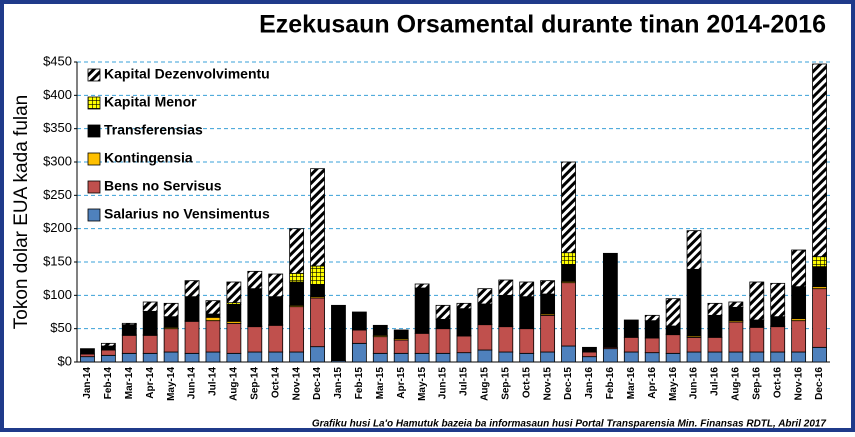 The image size is (855, 437). Describe the element at coordinates (610, 383) in the screenshot. I see `x-tick-label: Feb-16` at that location.